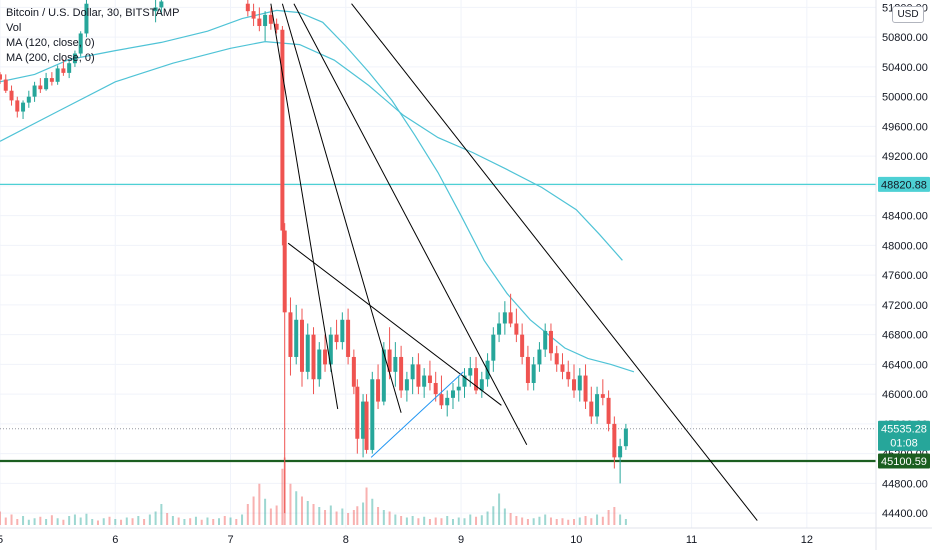 The image size is (932, 550). Describe the element at coordinates (905, 246) in the screenshot. I see `y-tick-label: 48000.00` at that location.